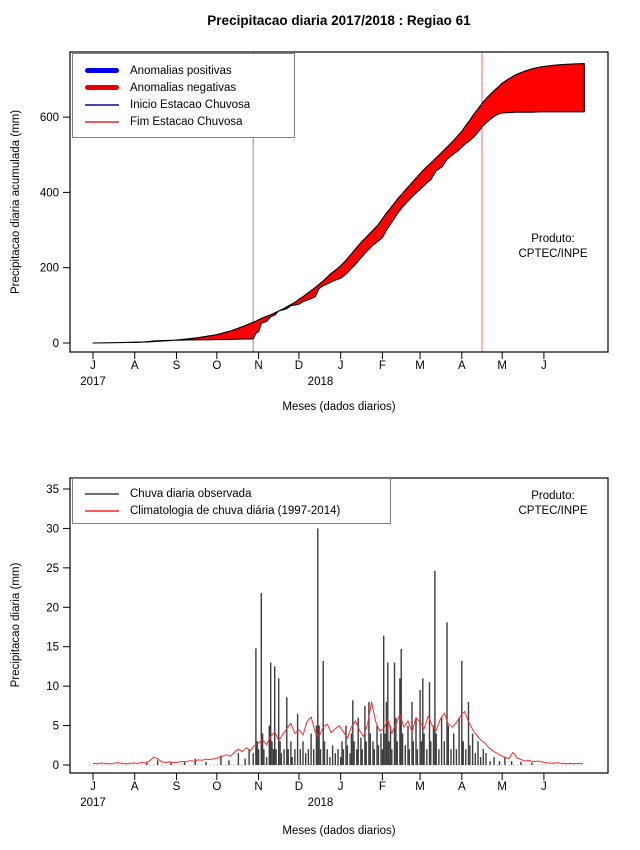 The height and width of the screenshot is (850, 640). Describe the element at coordinates (49, 193) in the screenshot. I see `svg-text: 400` at that location.